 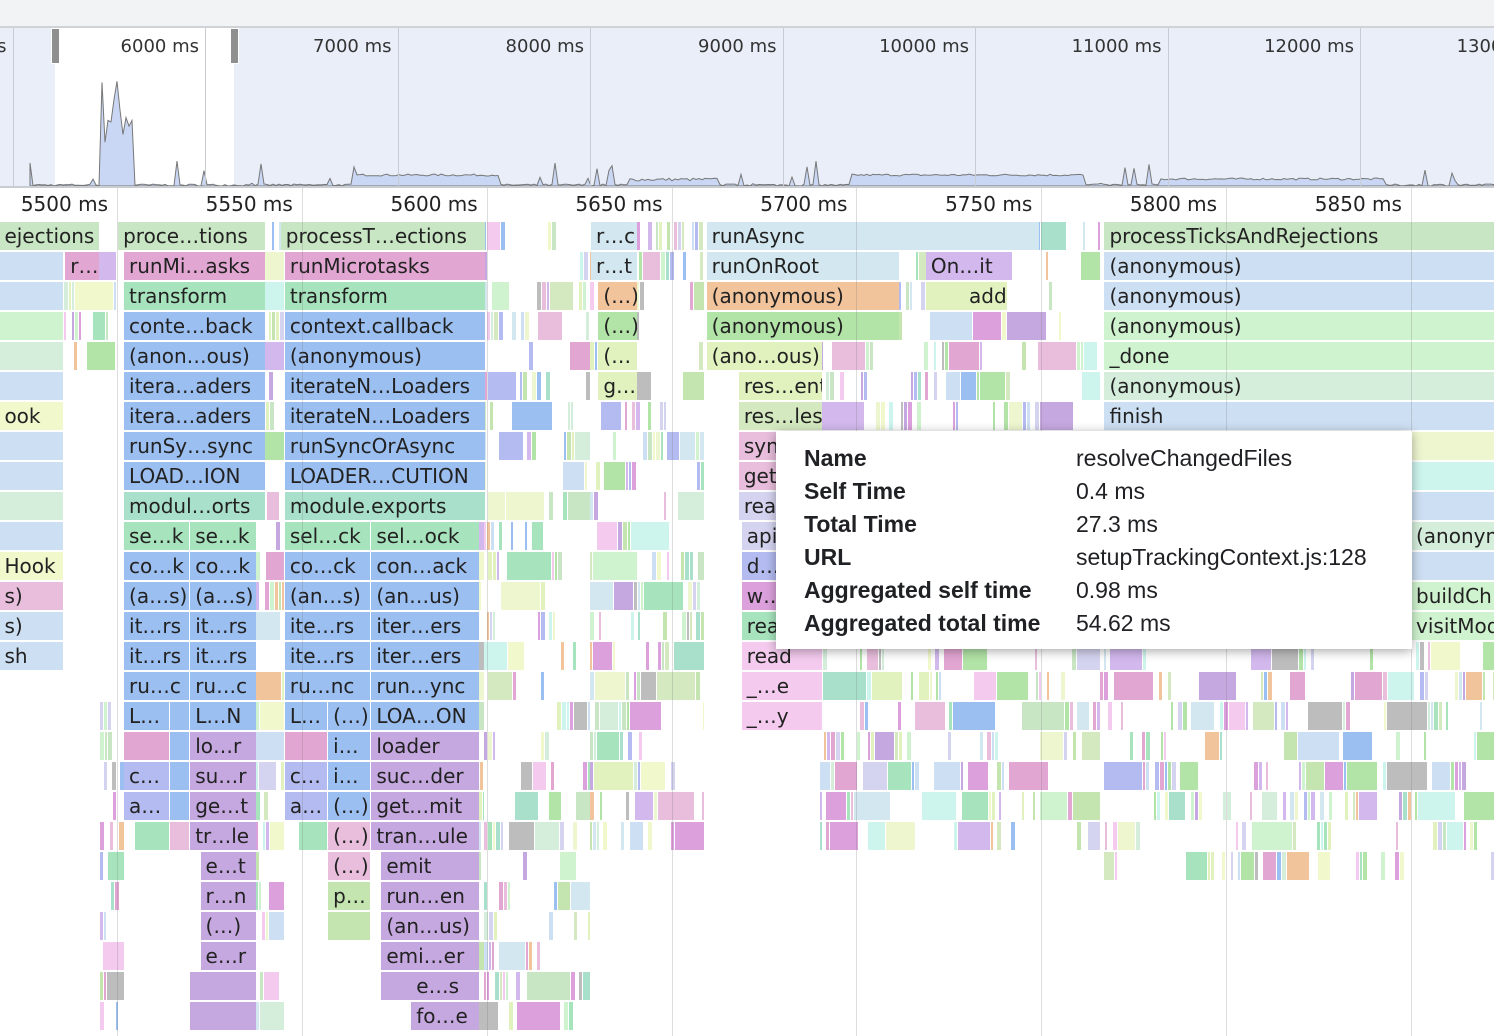 What do you see at coordinates (223, 566) in the screenshot?
I see `flame-block: co…k` at bounding box center [223, 566].